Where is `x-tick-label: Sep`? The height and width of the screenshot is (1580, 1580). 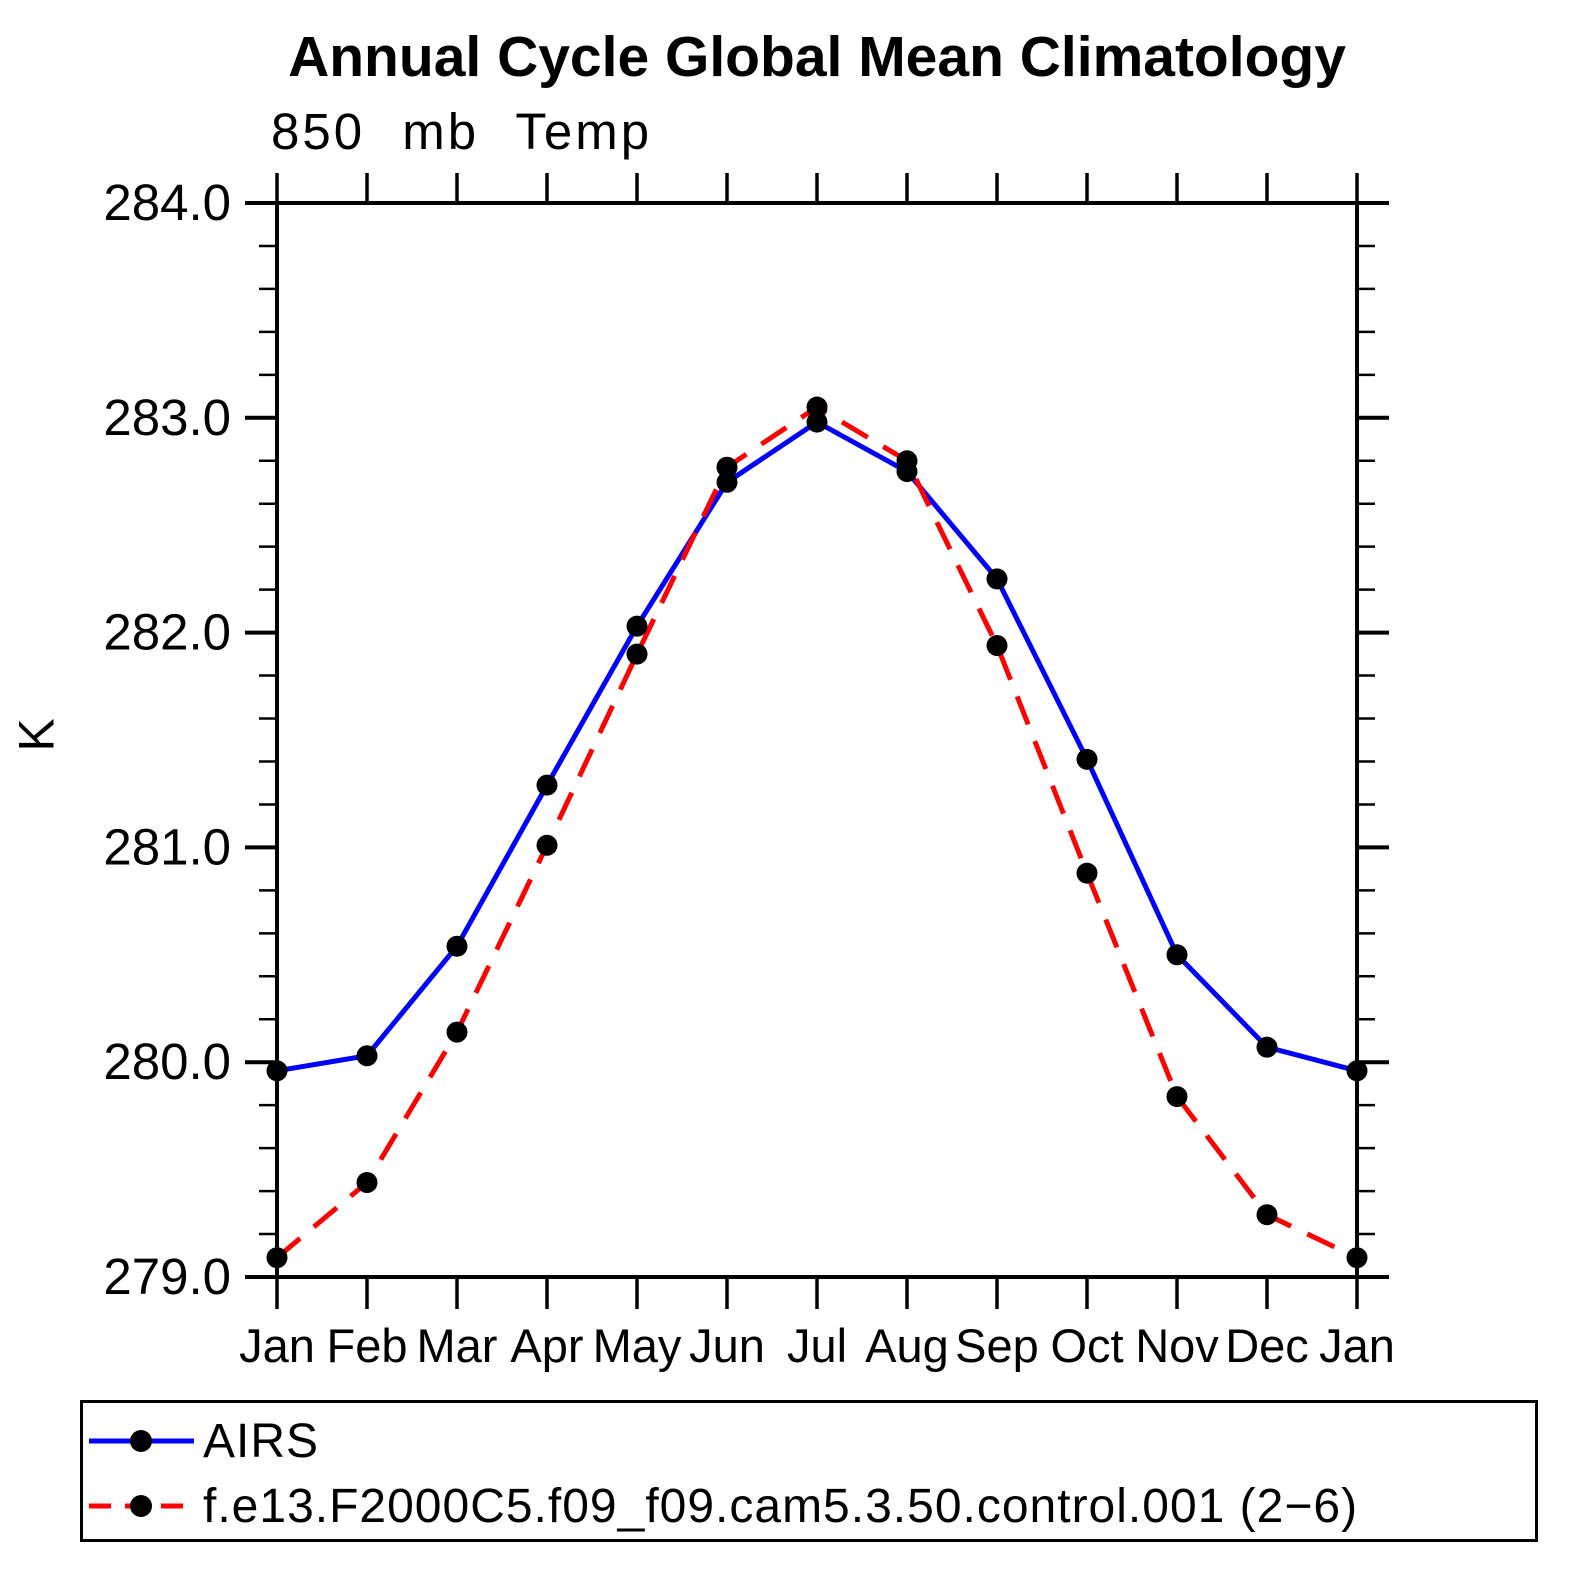
x-tick-label: Sep is located at coordinates (997, 1345).